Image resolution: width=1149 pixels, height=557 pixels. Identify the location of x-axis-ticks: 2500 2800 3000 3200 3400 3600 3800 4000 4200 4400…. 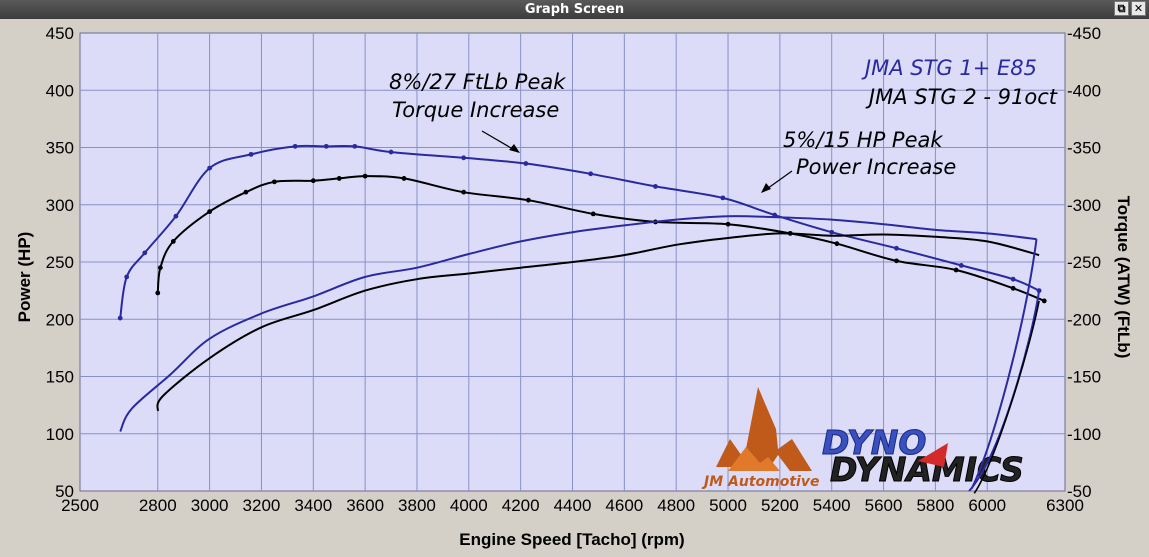
(572, 505).